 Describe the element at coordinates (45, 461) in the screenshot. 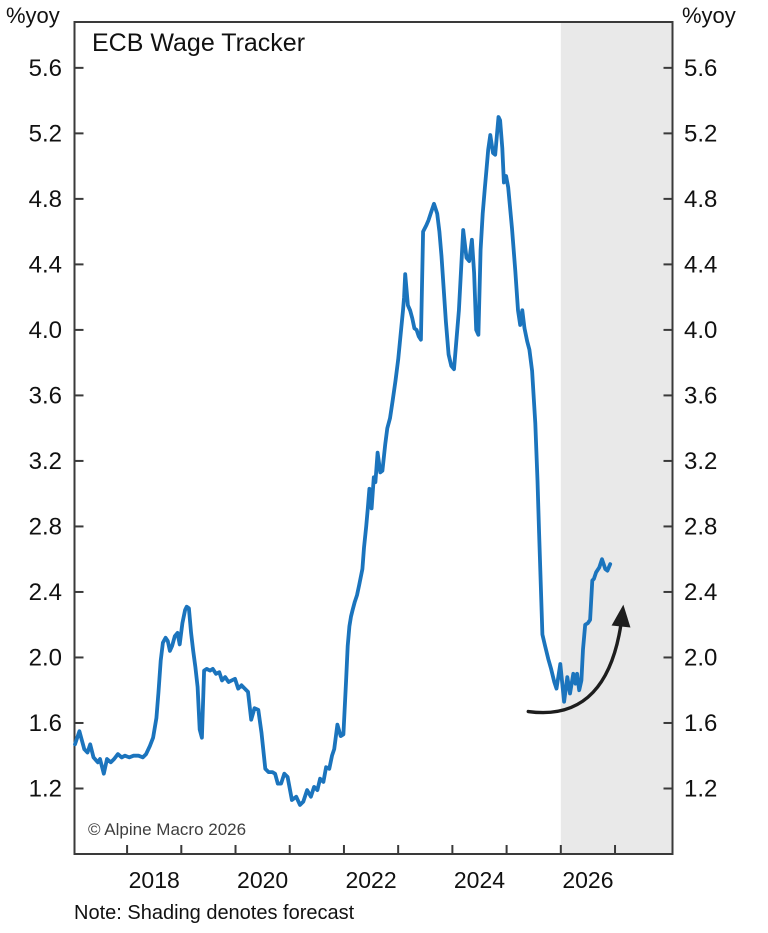

I see `y-tick-label-left: 3.2` at that location.